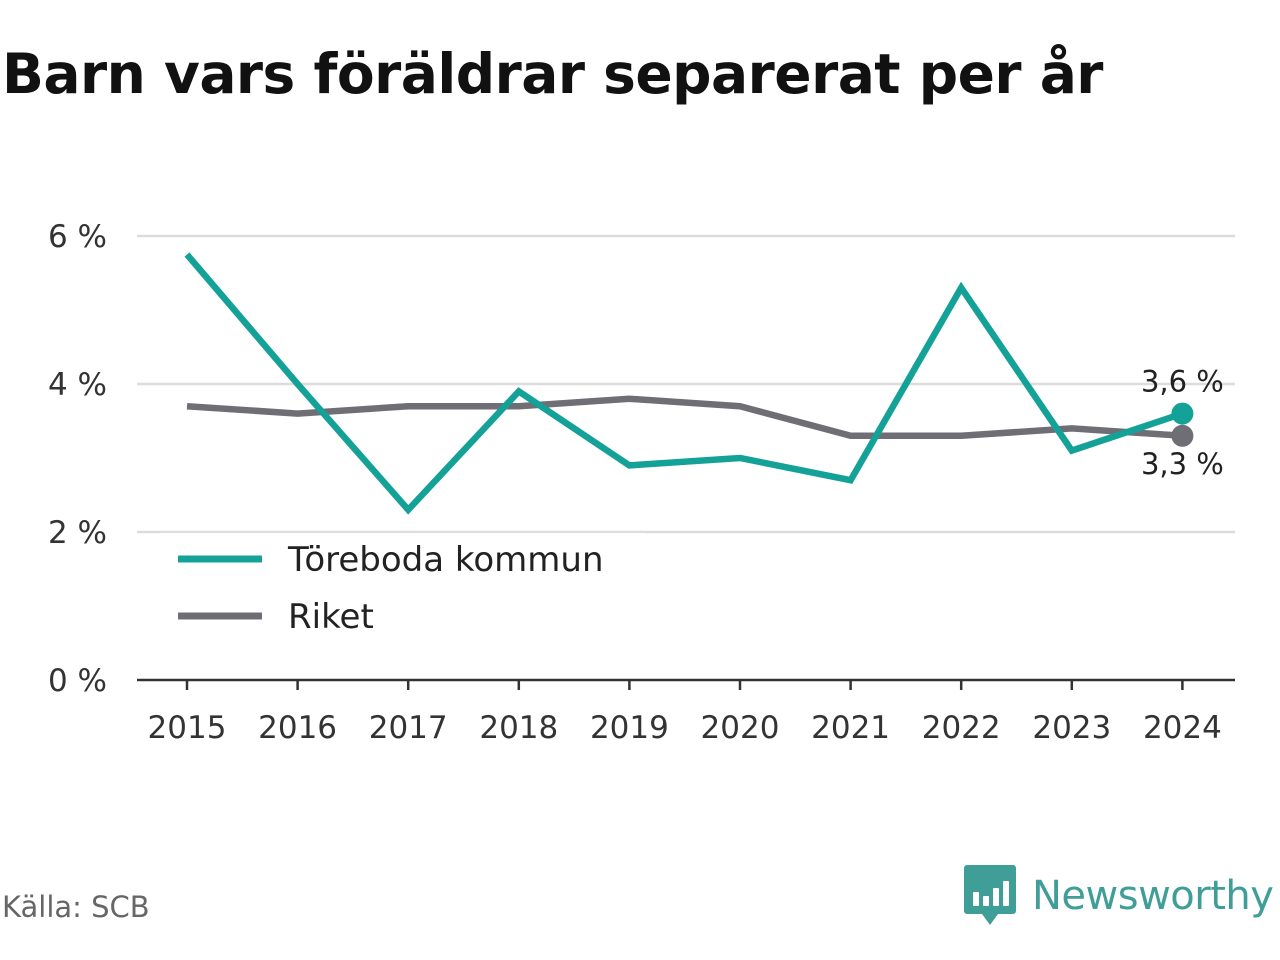  Describe the element at coordinates (77, 681) in the screenshot. I see `y-tick-label: 0 %` at that location.